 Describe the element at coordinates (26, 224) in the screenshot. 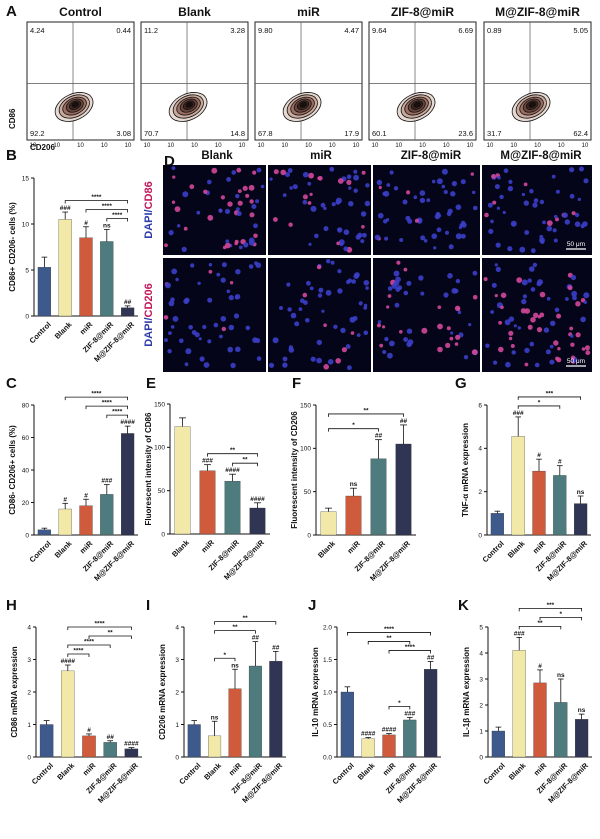

I see `y-tick-label: 10` at that location.